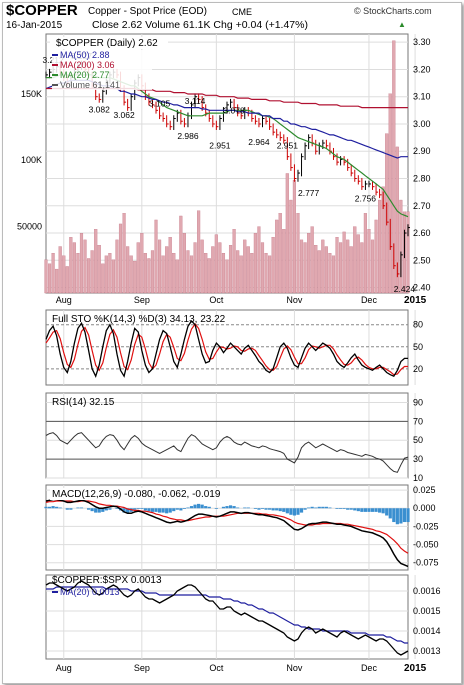  I want to click on volume-axis-label: 100K, so click(31, 160).